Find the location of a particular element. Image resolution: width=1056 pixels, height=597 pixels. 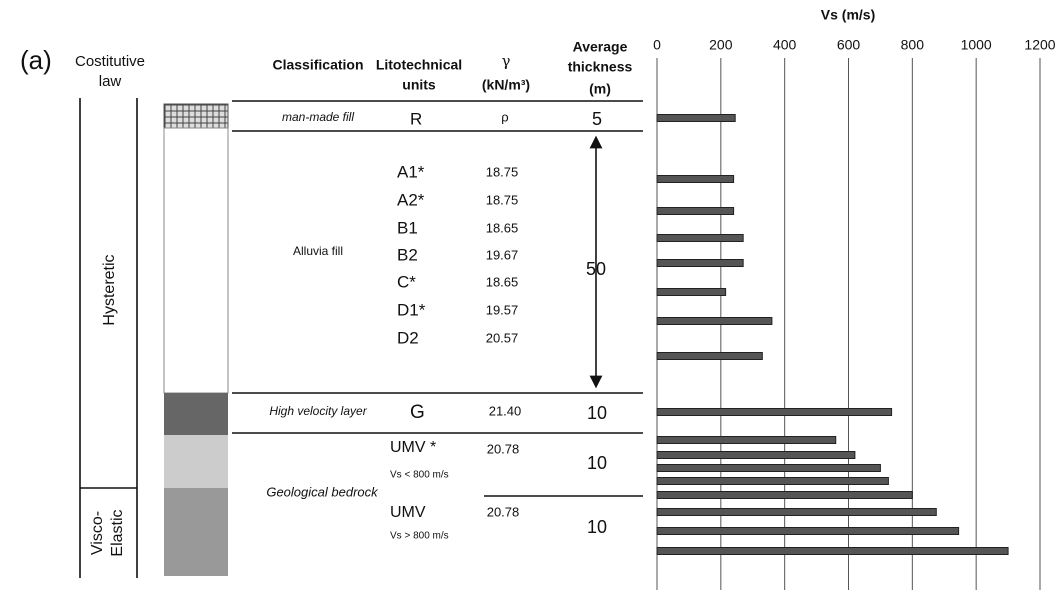

gamma: 19.67 is located at coordinates (502, 254).